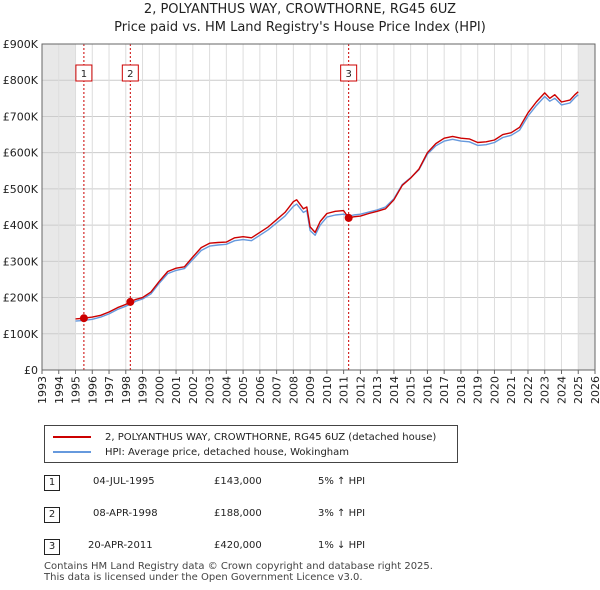 The width and height of the screenshot is (600, 590). Describe the element at coordinates (260, 390) in the screenshot. I see `x-tick-label: 2006` at that location.